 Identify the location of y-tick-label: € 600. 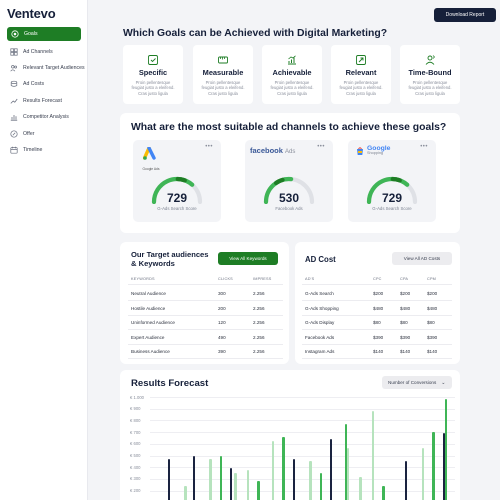
(135, 444).